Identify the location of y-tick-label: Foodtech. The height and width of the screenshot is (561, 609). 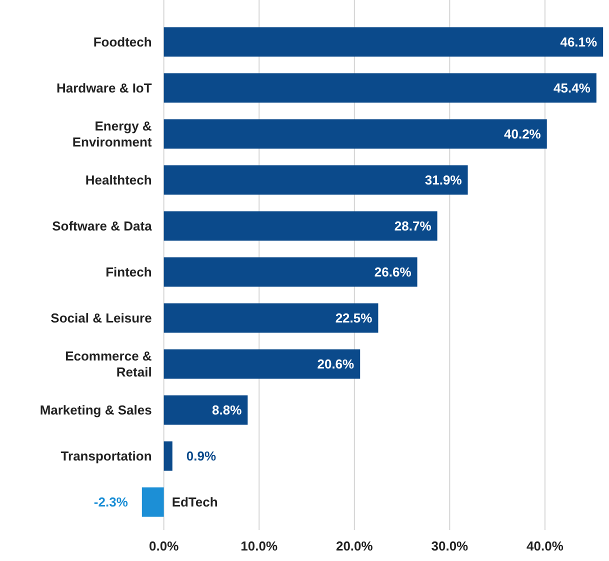
(122, 42).